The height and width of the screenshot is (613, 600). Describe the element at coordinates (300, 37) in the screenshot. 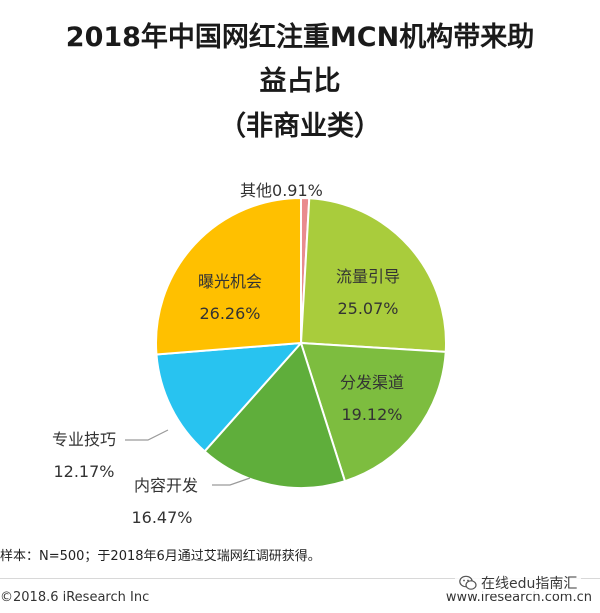

I see `chart-title-line-1: 2018年中国网红注重MCN机构带来助` at that location.